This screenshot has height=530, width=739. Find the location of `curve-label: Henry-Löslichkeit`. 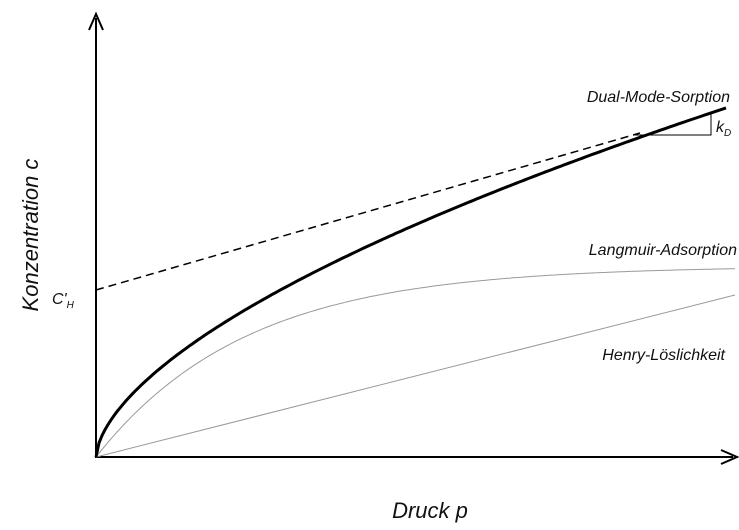

curve-label: Henry-Löslichkeit is located at coordinates (663, 355).